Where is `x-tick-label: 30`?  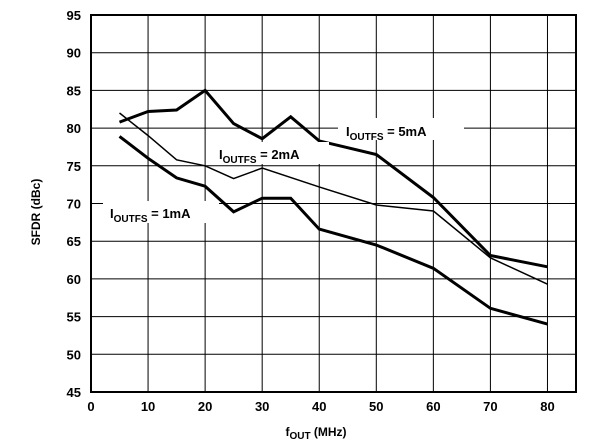
x-tick-label: 30 is located at coordinates (262, 406).